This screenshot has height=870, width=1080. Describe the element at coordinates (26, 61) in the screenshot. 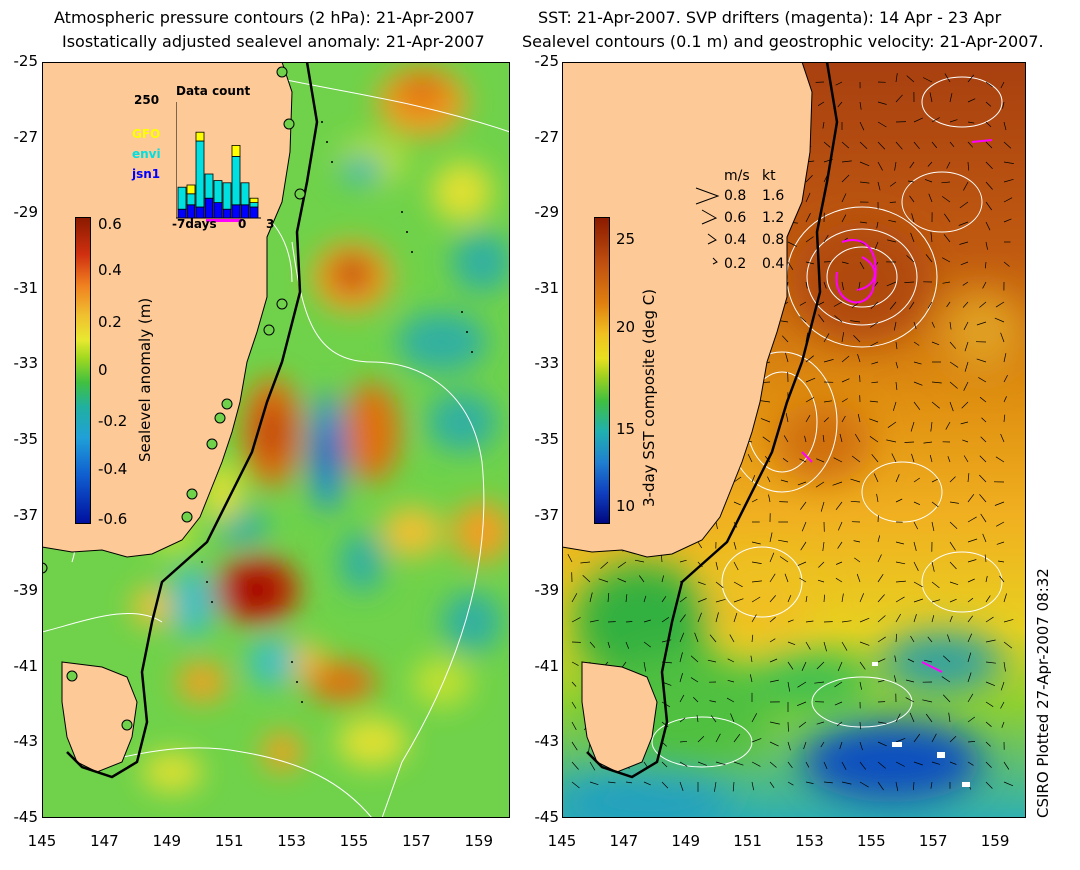

I see `left-y-tick: -25` at that location.